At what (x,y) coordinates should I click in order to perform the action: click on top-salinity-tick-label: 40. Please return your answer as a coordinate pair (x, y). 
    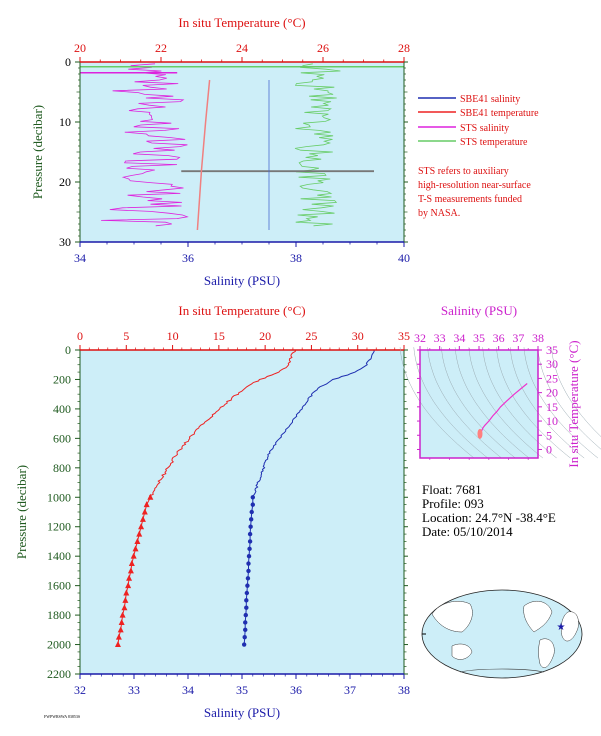
    Looking at the image, I should click on (404, 258).